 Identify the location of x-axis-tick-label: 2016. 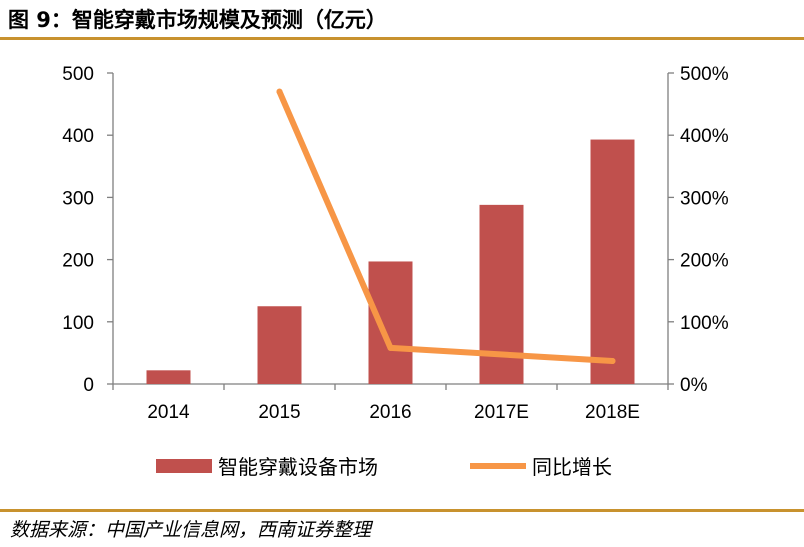
(390, 412).